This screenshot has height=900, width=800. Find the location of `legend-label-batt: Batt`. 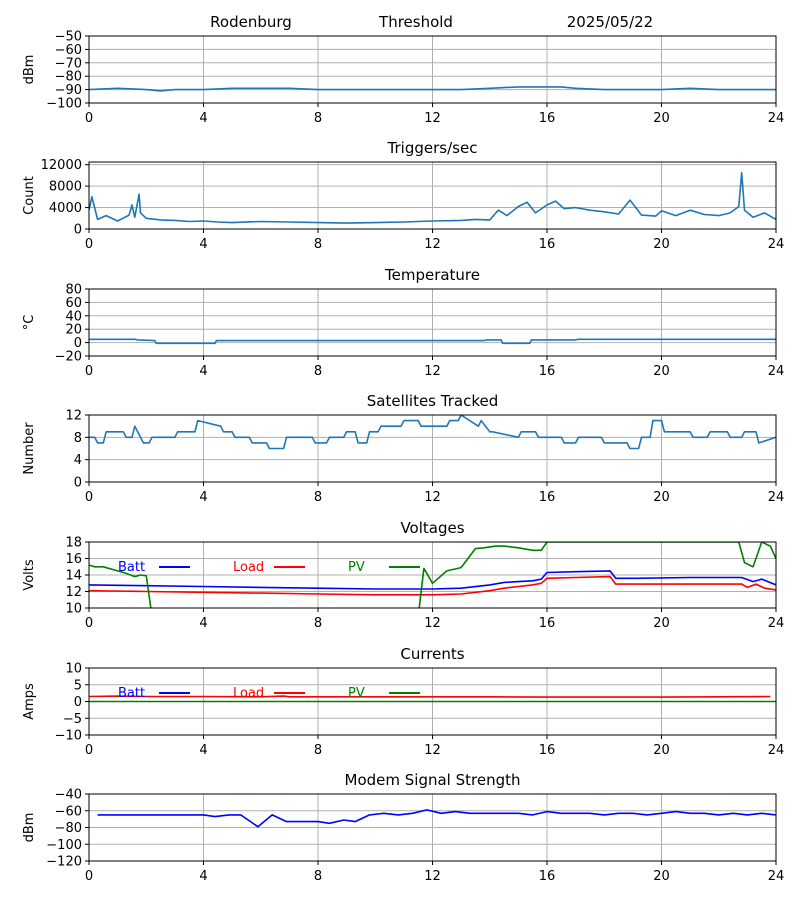

legend-label-batt: Batt is located at coordinates (131, 567).